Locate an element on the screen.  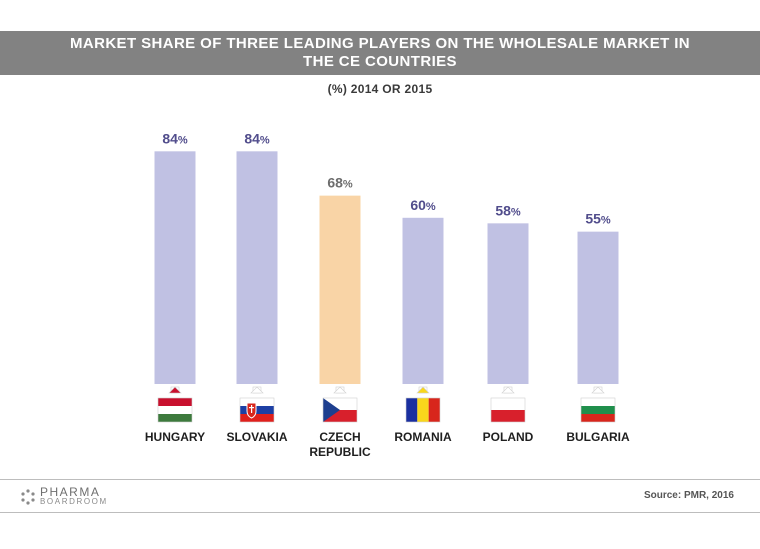
value-label-0: 84% is located at coordinates (175, 138).